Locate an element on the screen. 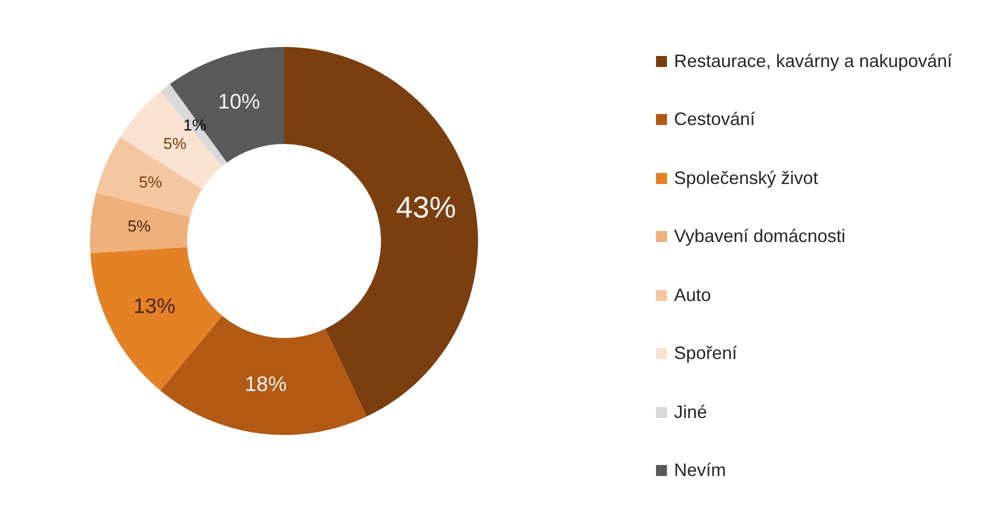 The height and width of the screenshot is (507, 1000). data-label: 13% is located at coordinates (154, 306).